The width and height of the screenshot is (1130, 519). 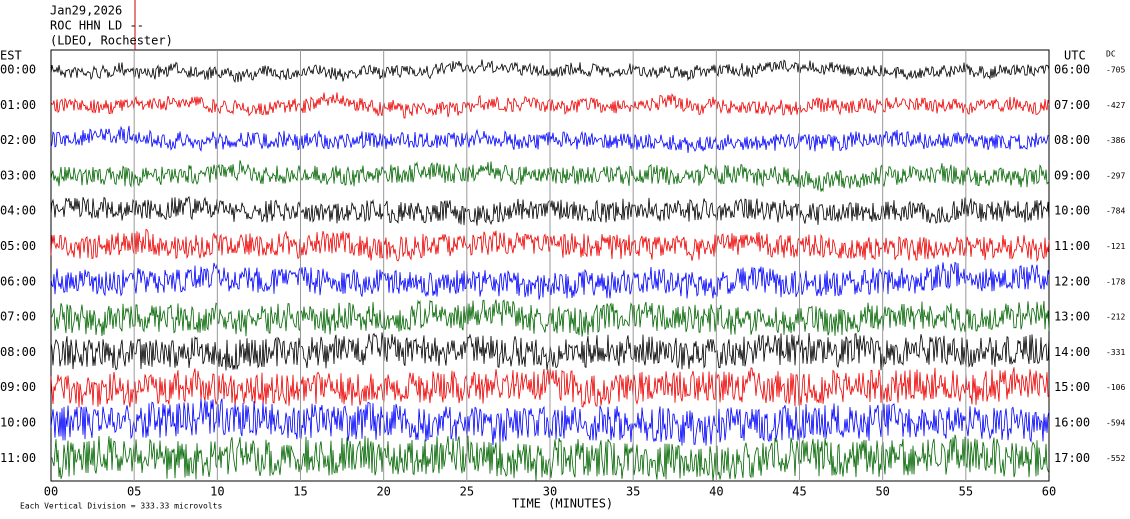 I want to click on dc-value: -331, so click(x=1115, y=352).